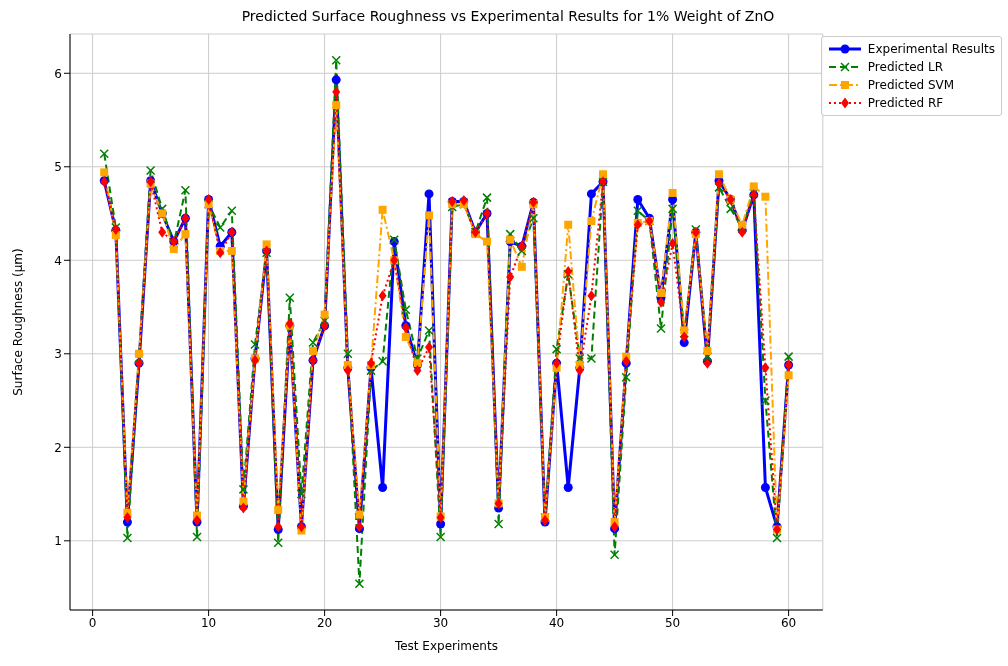  Describe the element at coordinates (911, 85) in the screenshot. I see `legend-label: Predicted SVM` at that location.